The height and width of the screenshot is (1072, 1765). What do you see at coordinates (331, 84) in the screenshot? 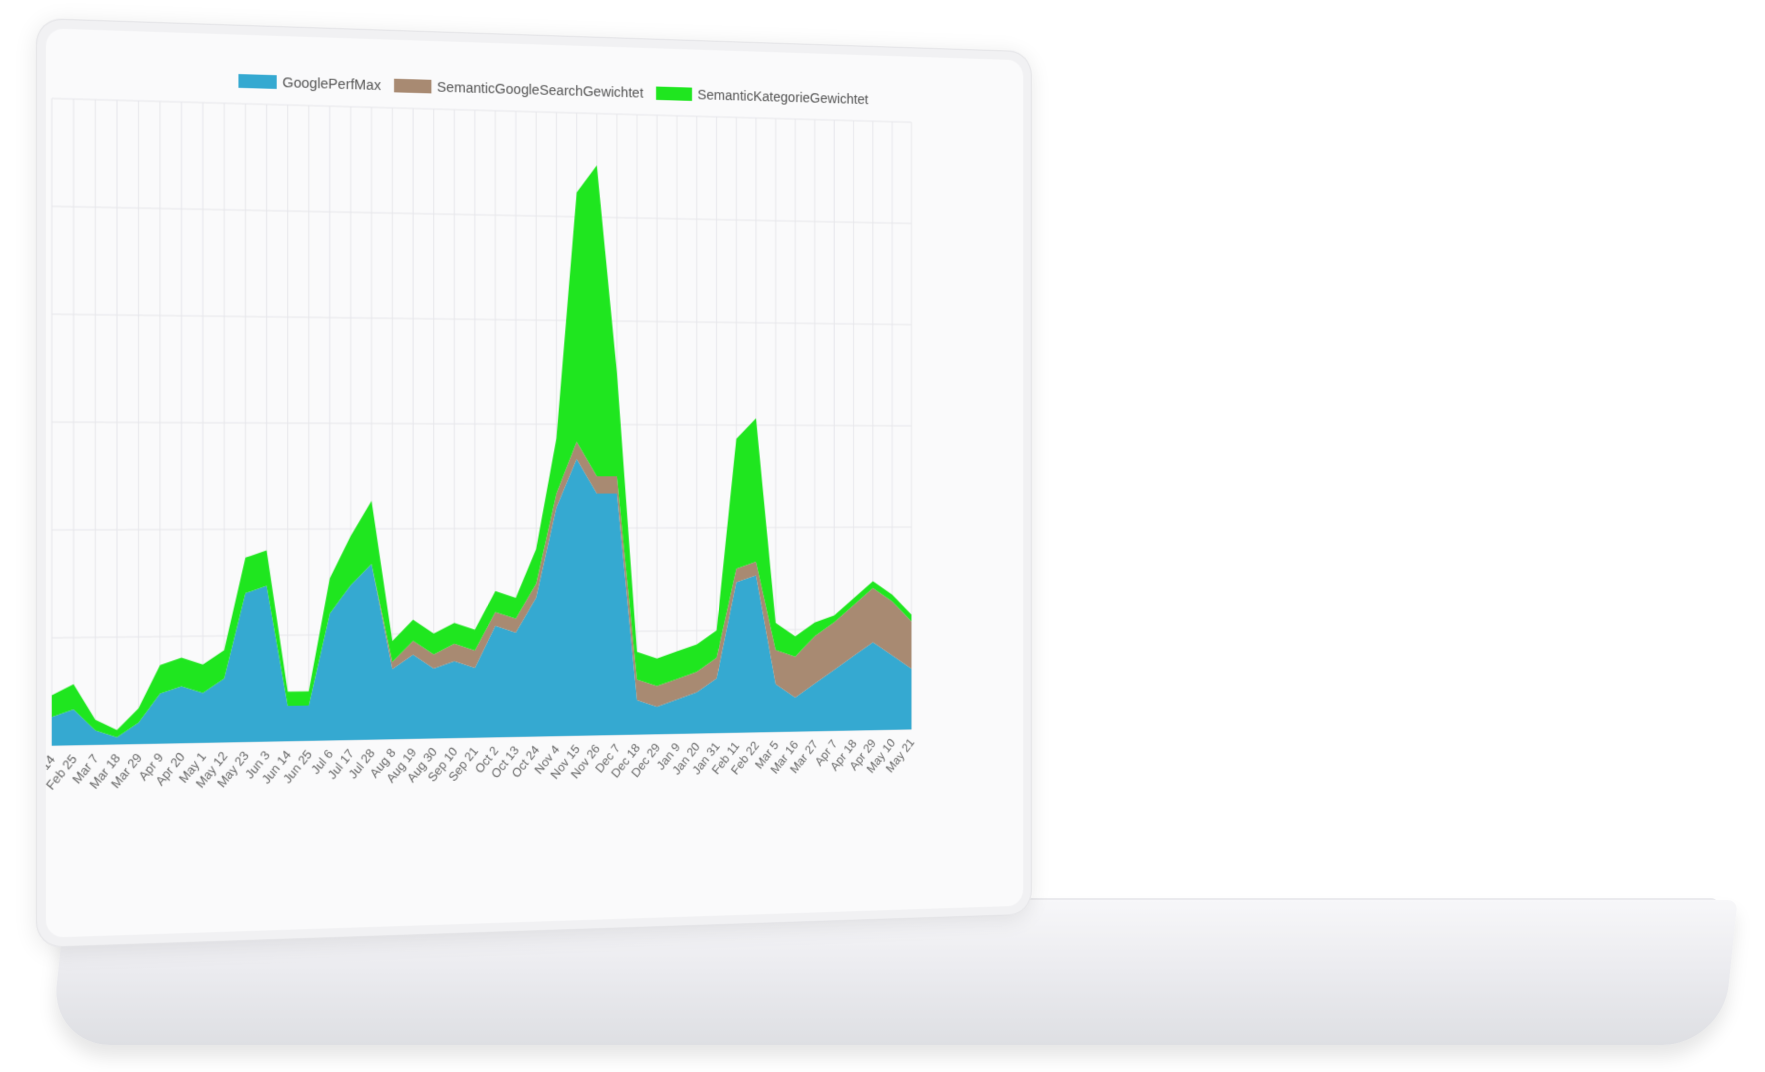
I see `legend-label: GooglePerfMax` at bounding box center [331, 84].